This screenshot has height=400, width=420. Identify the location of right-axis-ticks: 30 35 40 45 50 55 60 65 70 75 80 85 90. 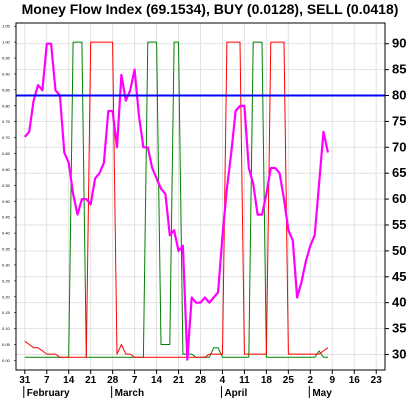
(395, 198).